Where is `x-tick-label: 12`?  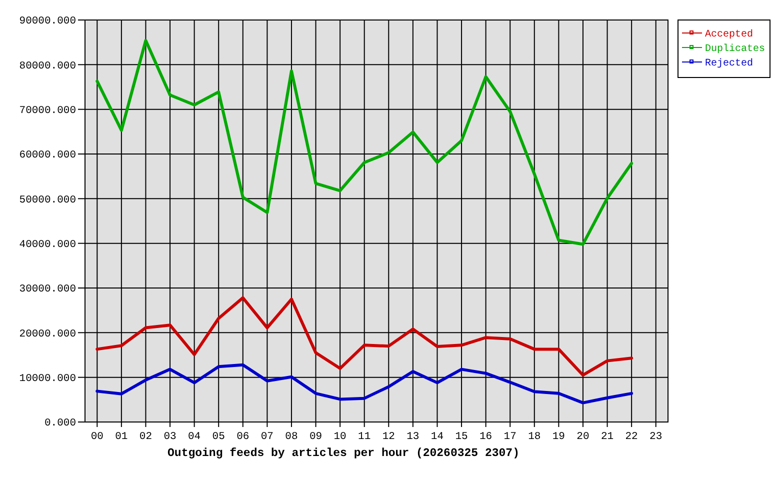 x-tick-label: 12 is located at coordinates (388, 437).